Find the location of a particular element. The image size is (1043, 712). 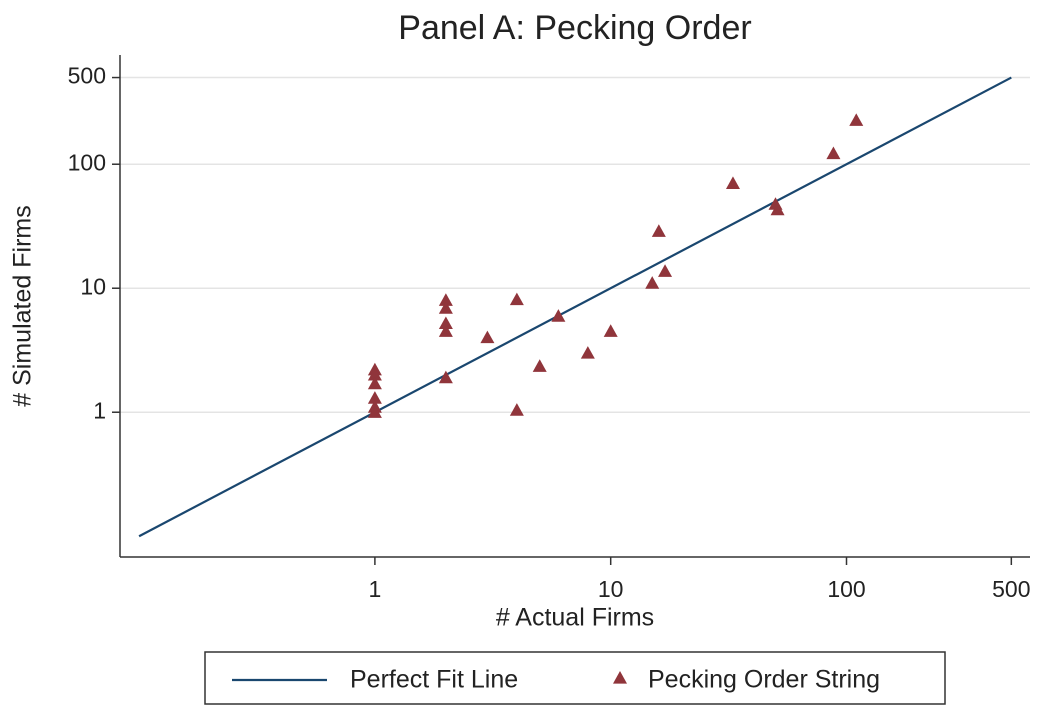

chart-title: Panel A: Pecking Order is located at coordinates (574, 28).